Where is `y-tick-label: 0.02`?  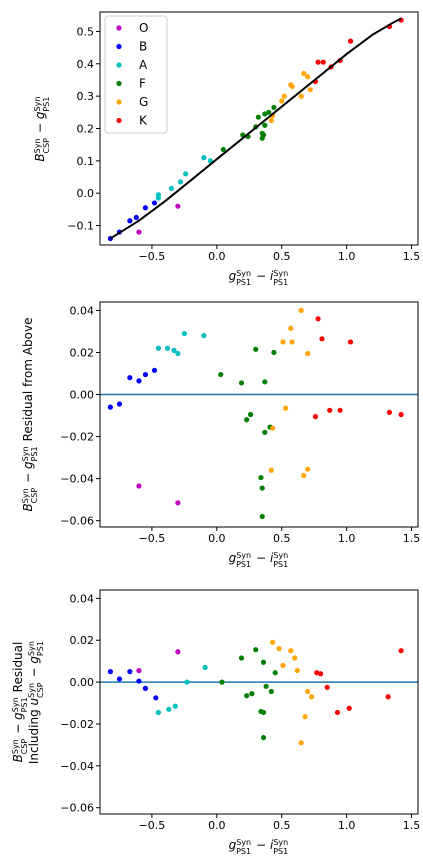 y-tick-label: 0.02 is located at coordinates (82, 640).